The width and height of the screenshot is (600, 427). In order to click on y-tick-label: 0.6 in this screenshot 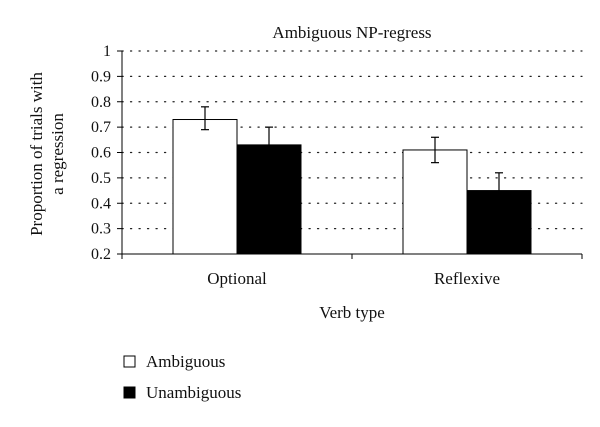, I will do `click(101, 153)`.